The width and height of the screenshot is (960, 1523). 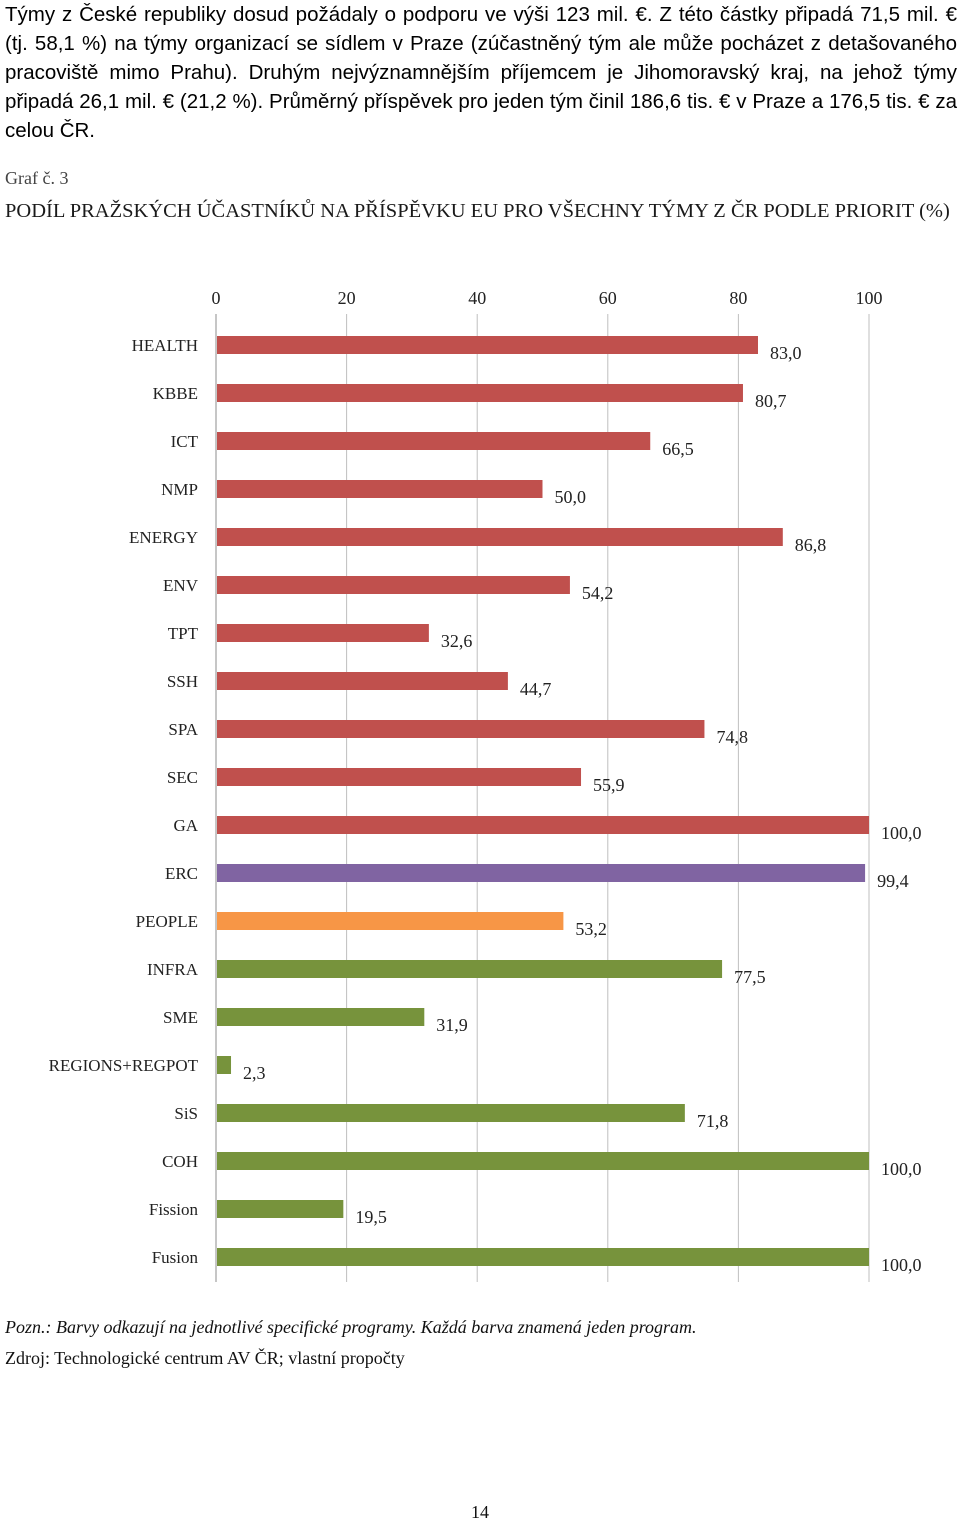 What do you see at coordinates (163, 537) in the screenshot?
I see `category-label: ENERGY` at bounding box center [163, 537].